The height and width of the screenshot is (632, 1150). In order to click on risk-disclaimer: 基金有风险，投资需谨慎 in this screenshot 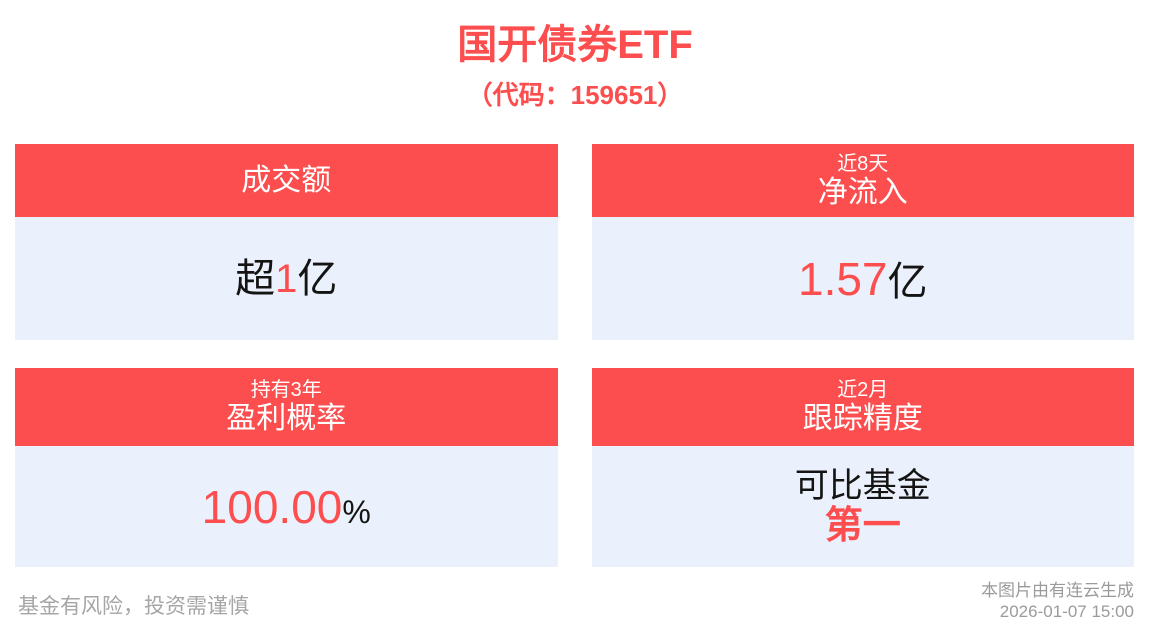, I will do `click(133, 606)`.